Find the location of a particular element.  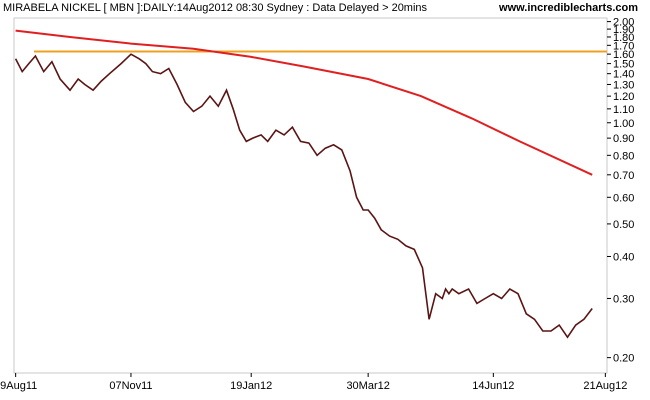

y-tick-label: 0.20 is located at coordinates (623, 359).